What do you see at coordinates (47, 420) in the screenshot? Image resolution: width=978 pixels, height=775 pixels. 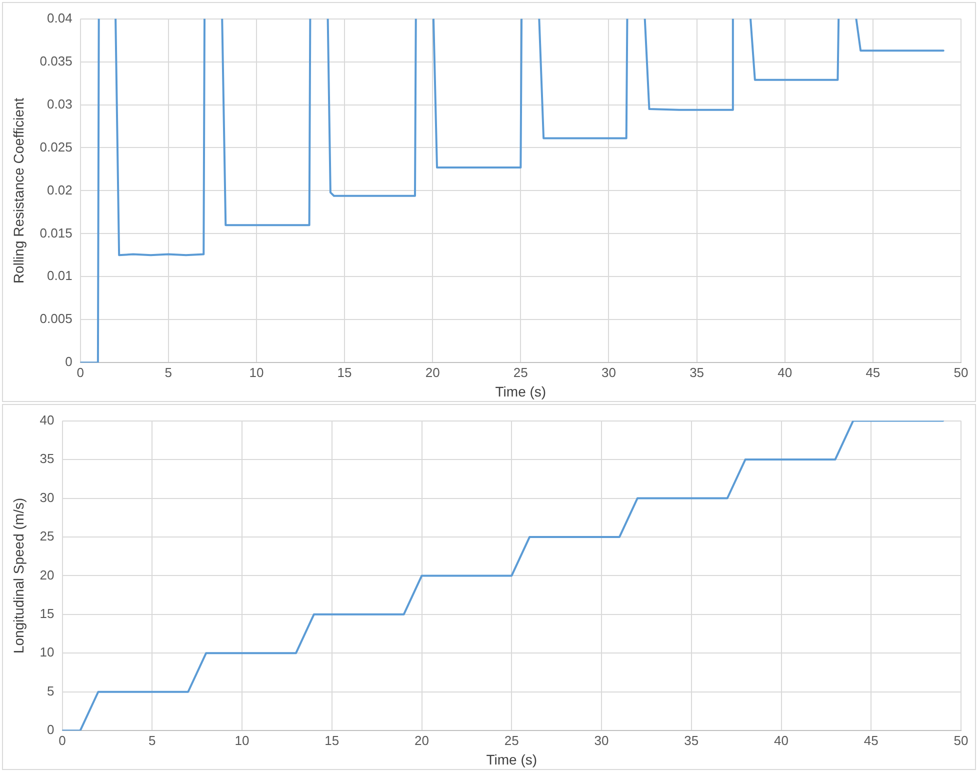 I see `y-tick-label: 40` at bounding box center [47, 420].